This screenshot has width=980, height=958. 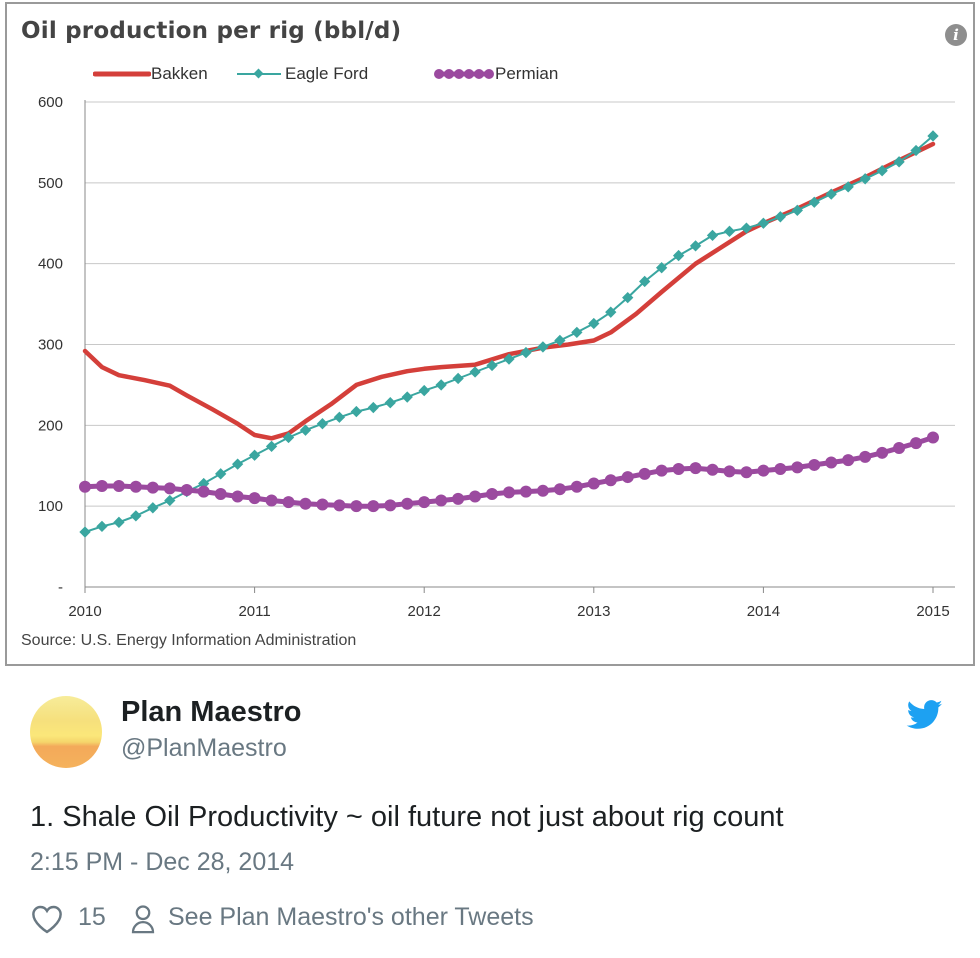 I want to click on y-tick-label: 600, so click(x=50, y=102).